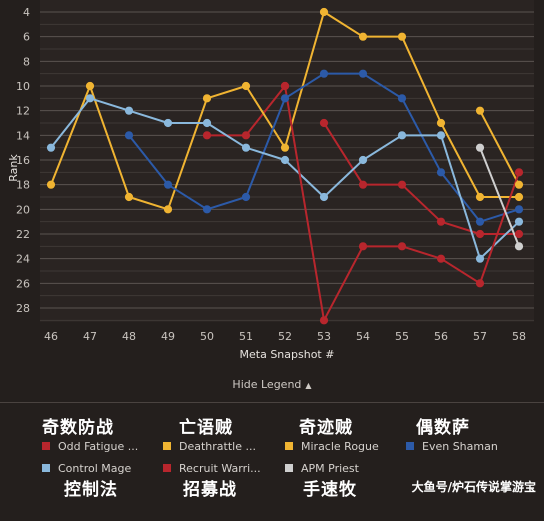 The width and height of the screenshot is (544, 521). Describe the element at coordinates (207, 336) in the screenshot. I see `x-tick-label: 50` at that location.